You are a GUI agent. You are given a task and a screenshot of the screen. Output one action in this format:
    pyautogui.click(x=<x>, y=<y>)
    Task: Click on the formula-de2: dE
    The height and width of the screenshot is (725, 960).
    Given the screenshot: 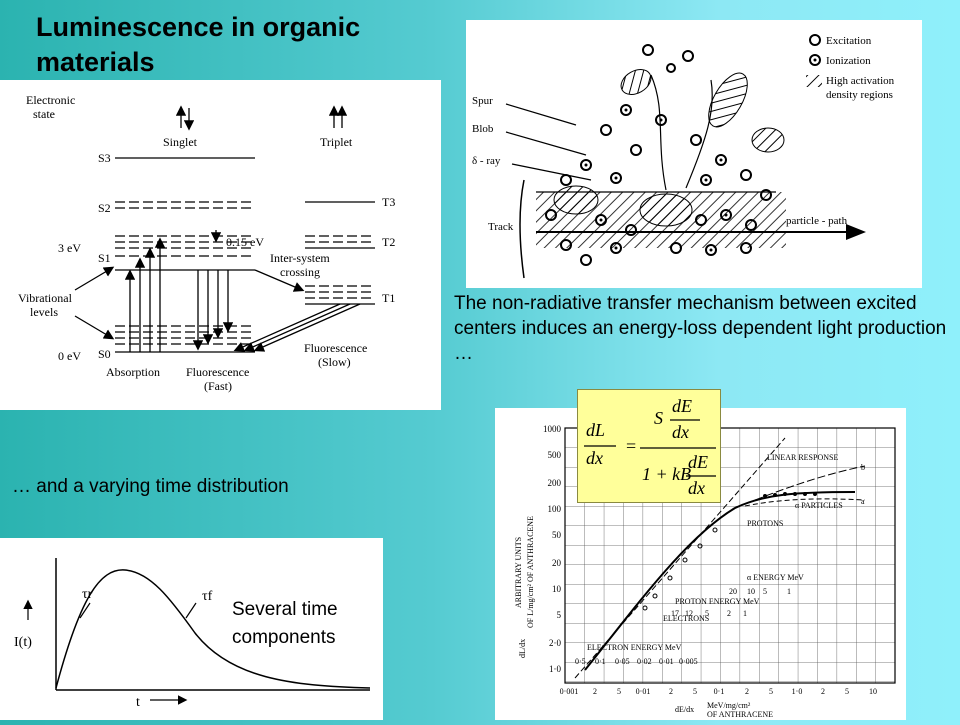 What is the action you would take?
    pyautogui.click(x=698, y=462)
    